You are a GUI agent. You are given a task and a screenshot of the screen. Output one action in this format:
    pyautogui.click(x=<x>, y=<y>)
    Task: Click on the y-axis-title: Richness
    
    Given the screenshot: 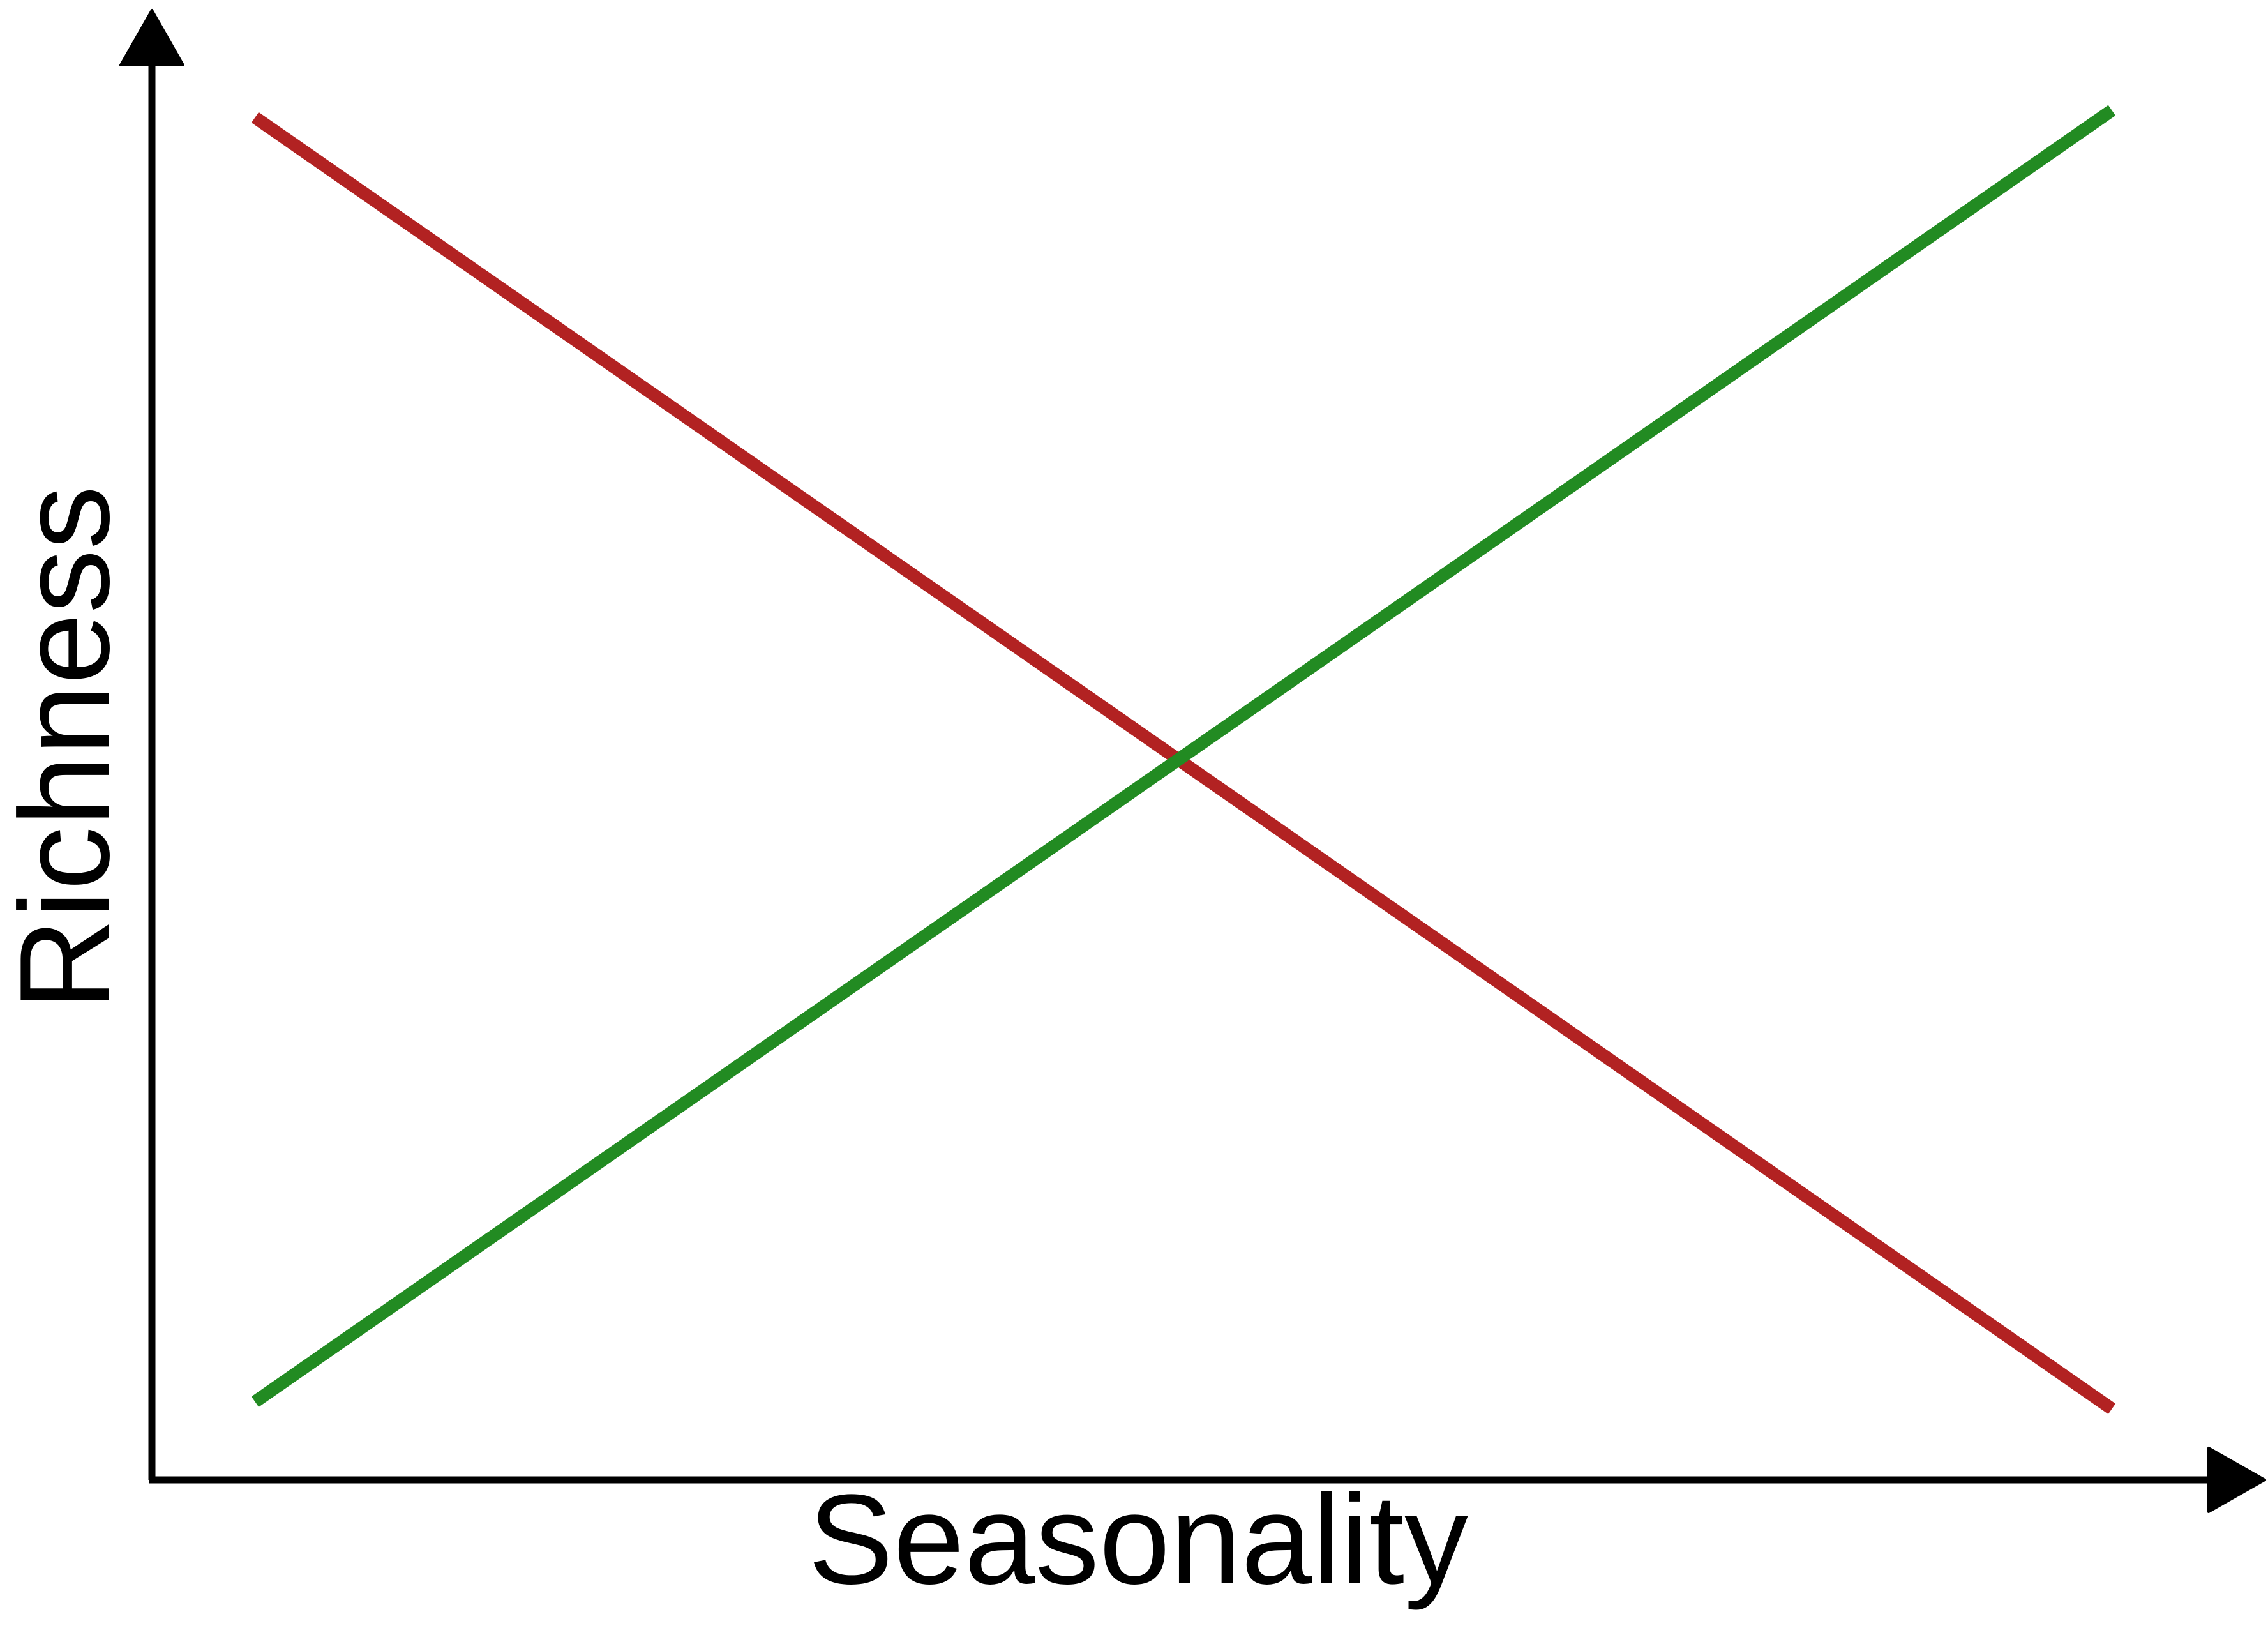 What is the action you would take?
    pyautogui.click(x=68, y=748)
    